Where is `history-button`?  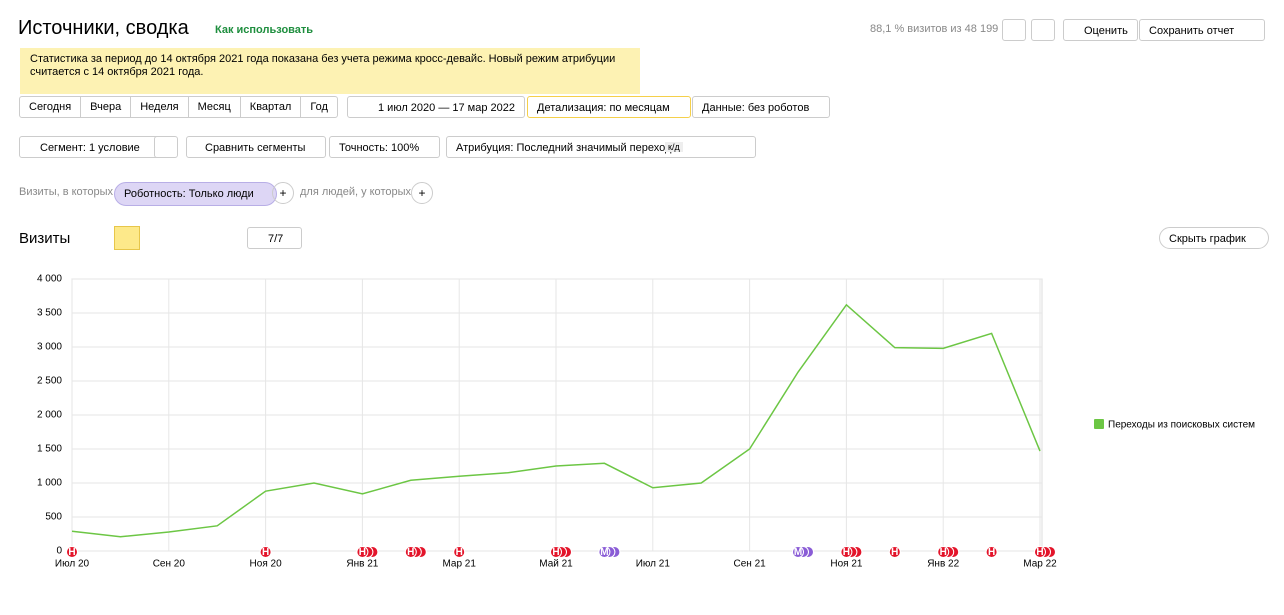 history-button is located at coordinates (1014, 30).